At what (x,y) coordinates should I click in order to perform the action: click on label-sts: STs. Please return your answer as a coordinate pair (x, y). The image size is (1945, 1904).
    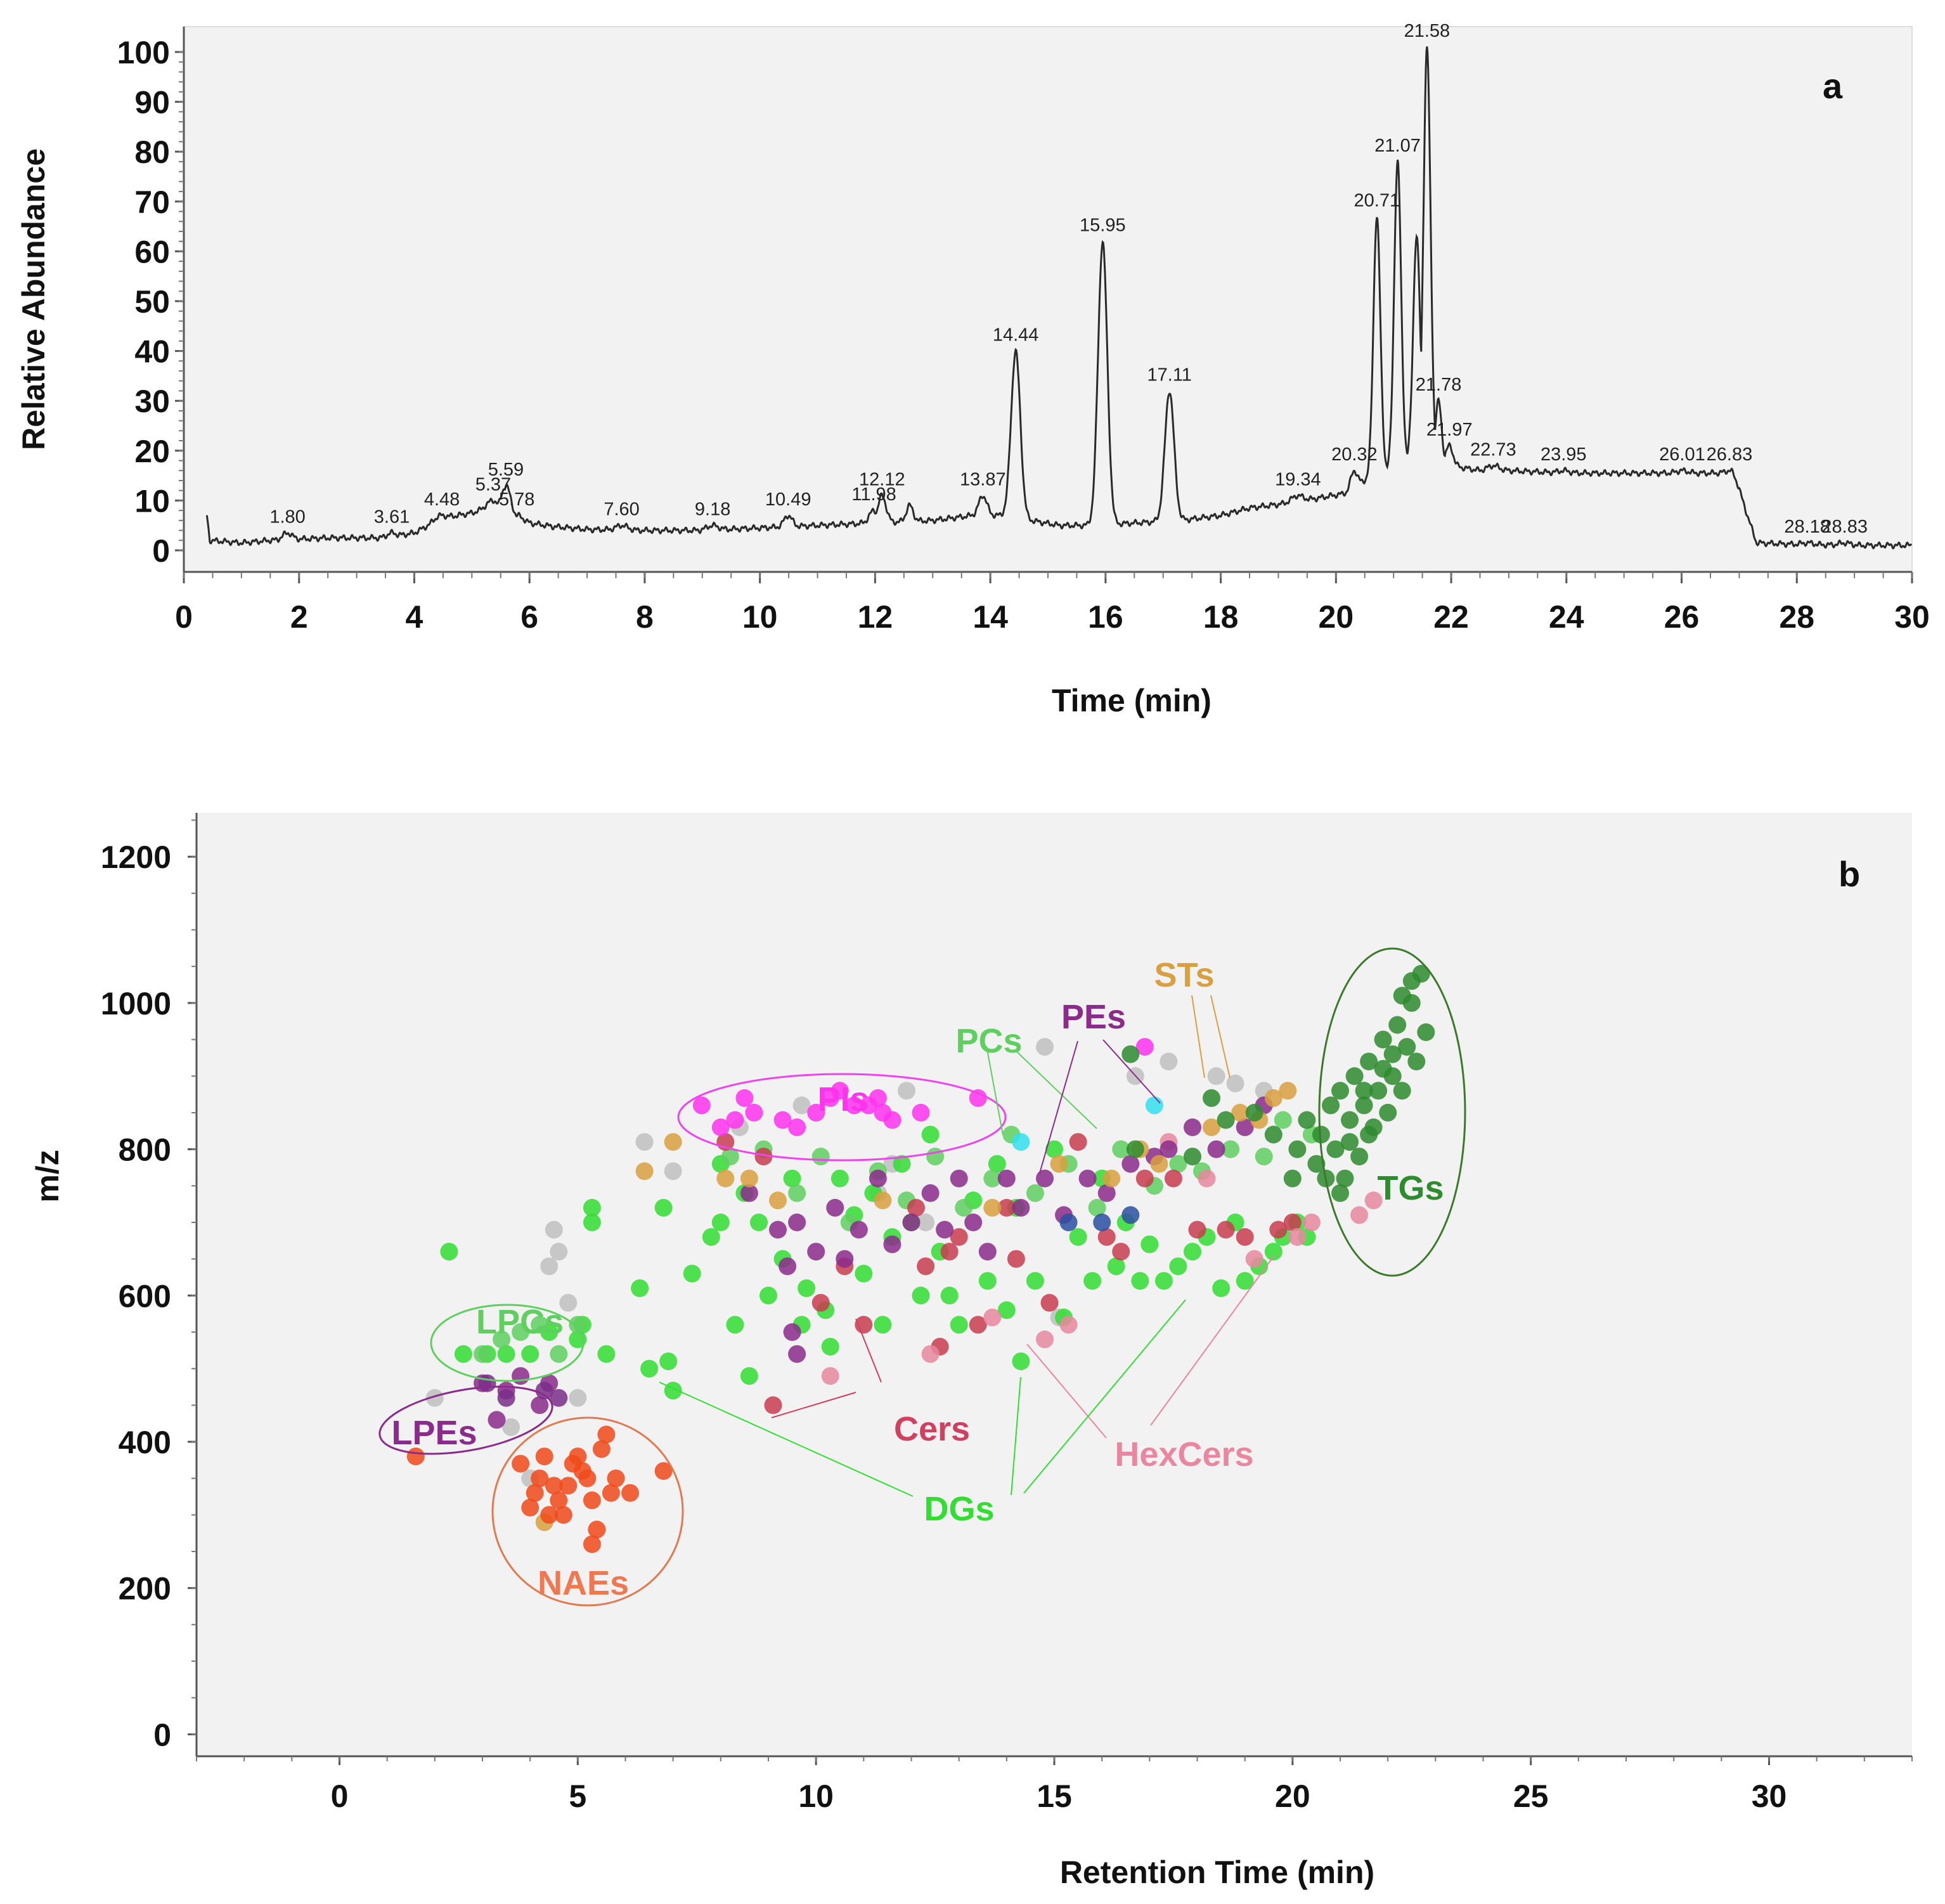
    Looking at the image, I should click on (1184, 975).